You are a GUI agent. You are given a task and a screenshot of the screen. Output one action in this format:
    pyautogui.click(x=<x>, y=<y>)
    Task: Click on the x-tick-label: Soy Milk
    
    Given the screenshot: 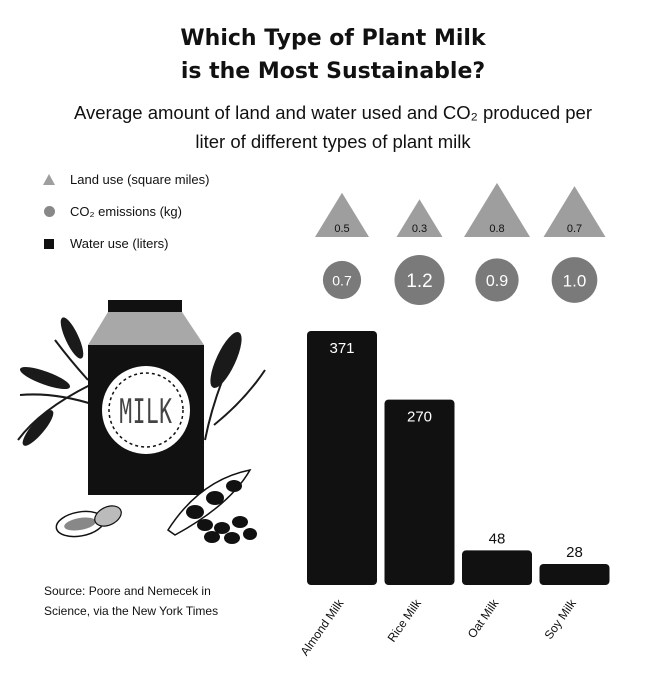 What is the action you would take?
    pyautogui.click(x=560, y=619)
    